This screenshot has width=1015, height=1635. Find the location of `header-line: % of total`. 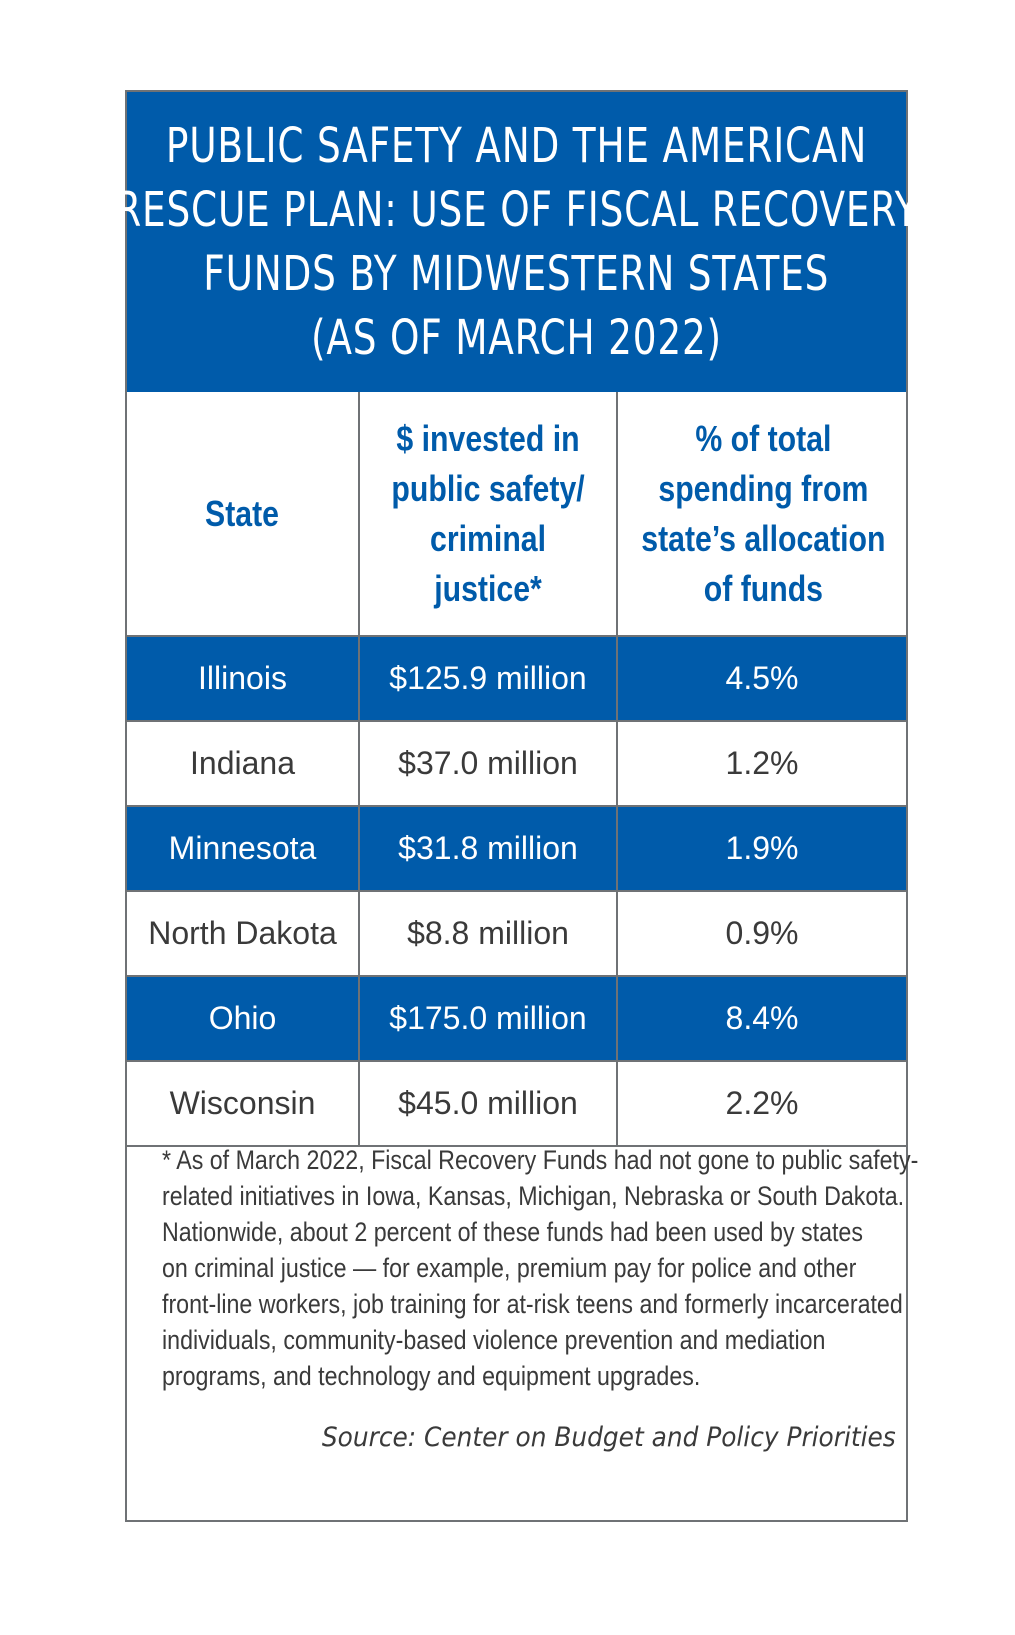

header-line: % of total is located at coordinates (763, 438).